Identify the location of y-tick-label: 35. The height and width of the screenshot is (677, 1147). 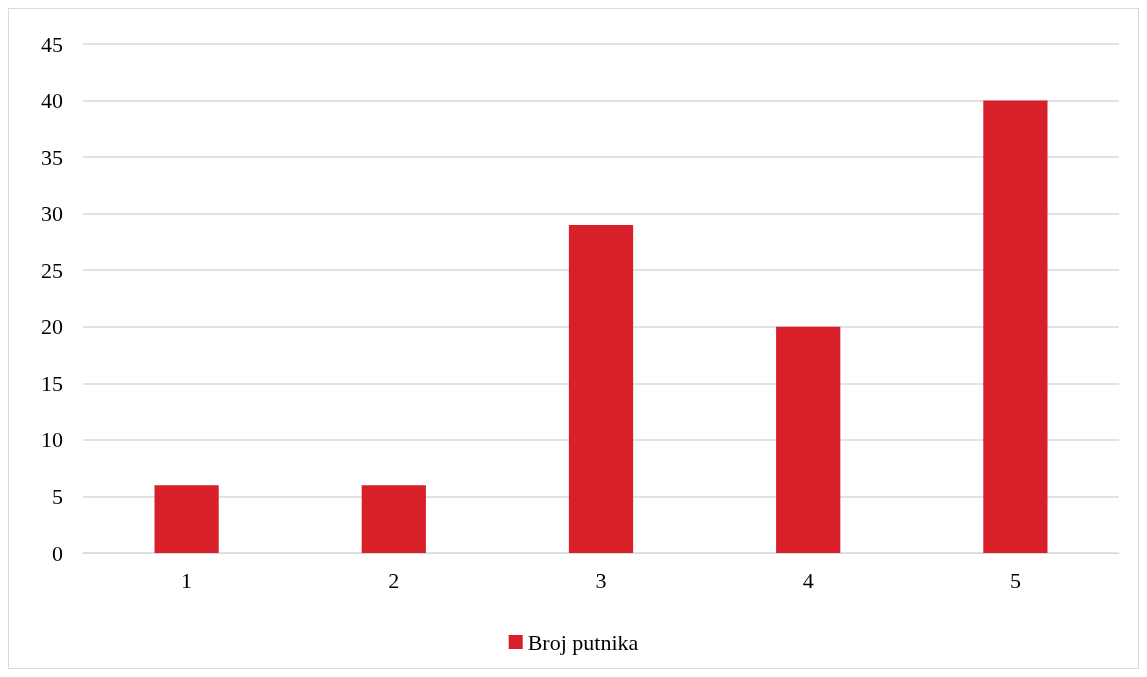
(52, 157).